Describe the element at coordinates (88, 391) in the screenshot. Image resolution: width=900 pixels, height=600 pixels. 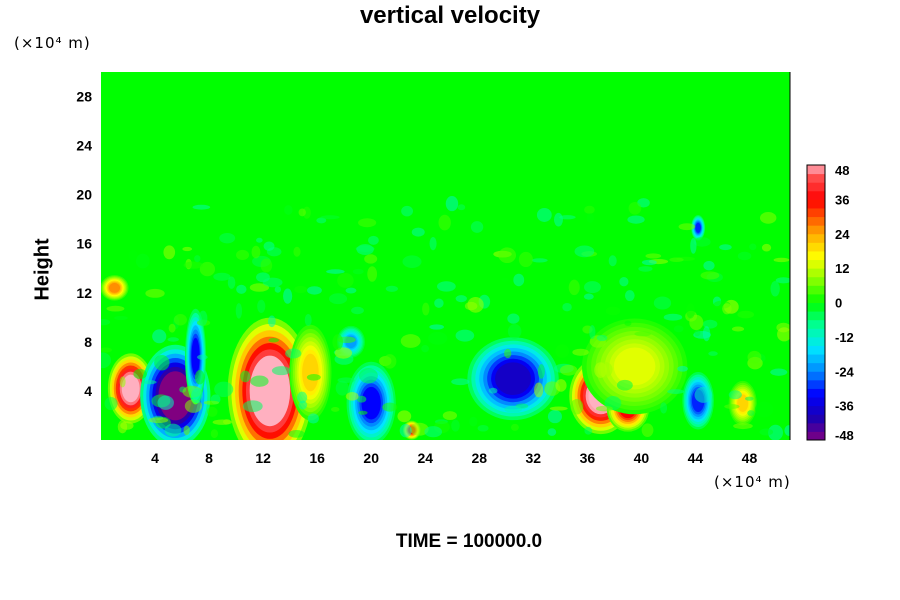
I see `y-tick-label: 4` at that location.